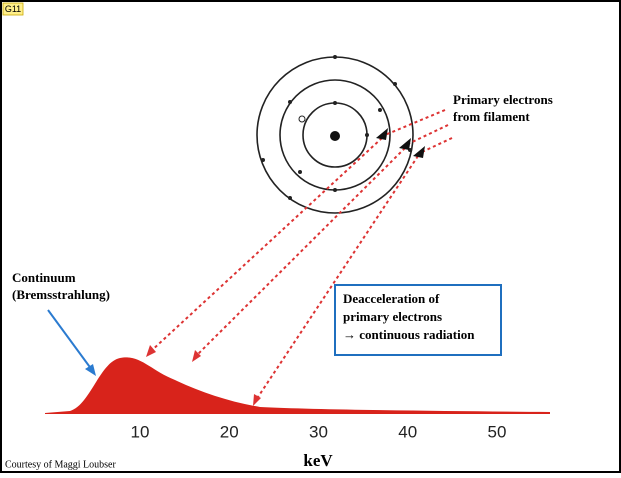 The height and width of the screenshot is (478, 621). What do you see at coordinates (140, 431) in the screenshot?
I see `x-tick-label: 10` at bounding box center [140, 431].